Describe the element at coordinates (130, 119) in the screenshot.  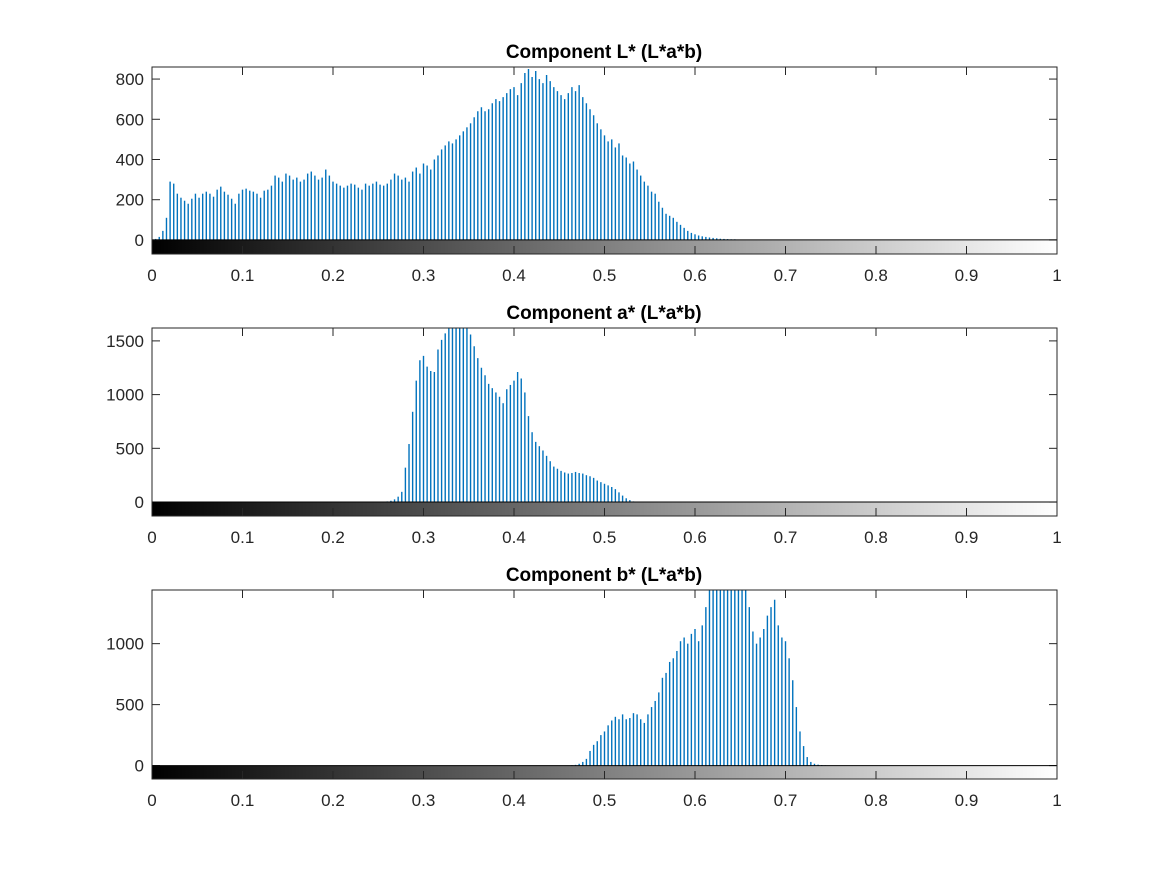
I see `y-tick-label: 600` at that location.